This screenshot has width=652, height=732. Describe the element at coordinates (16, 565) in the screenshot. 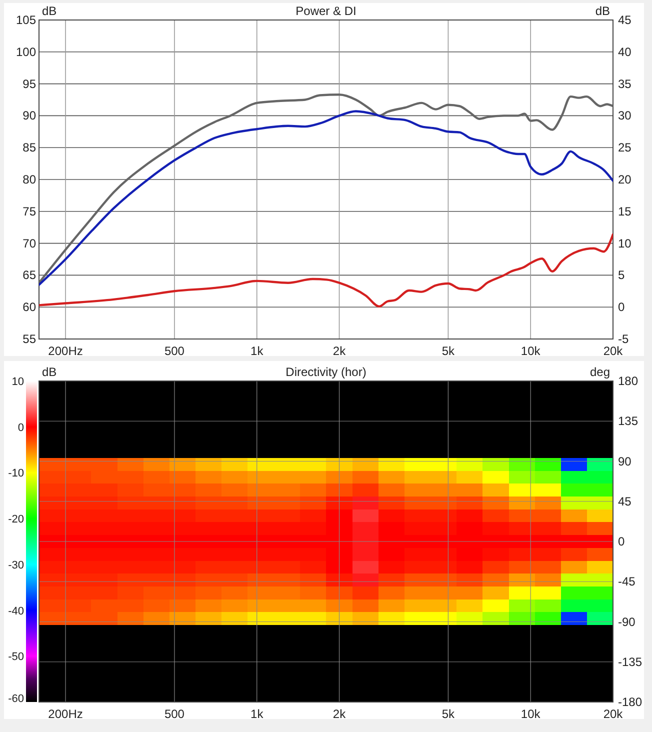

I see `color-bar-label: -30` at that location.